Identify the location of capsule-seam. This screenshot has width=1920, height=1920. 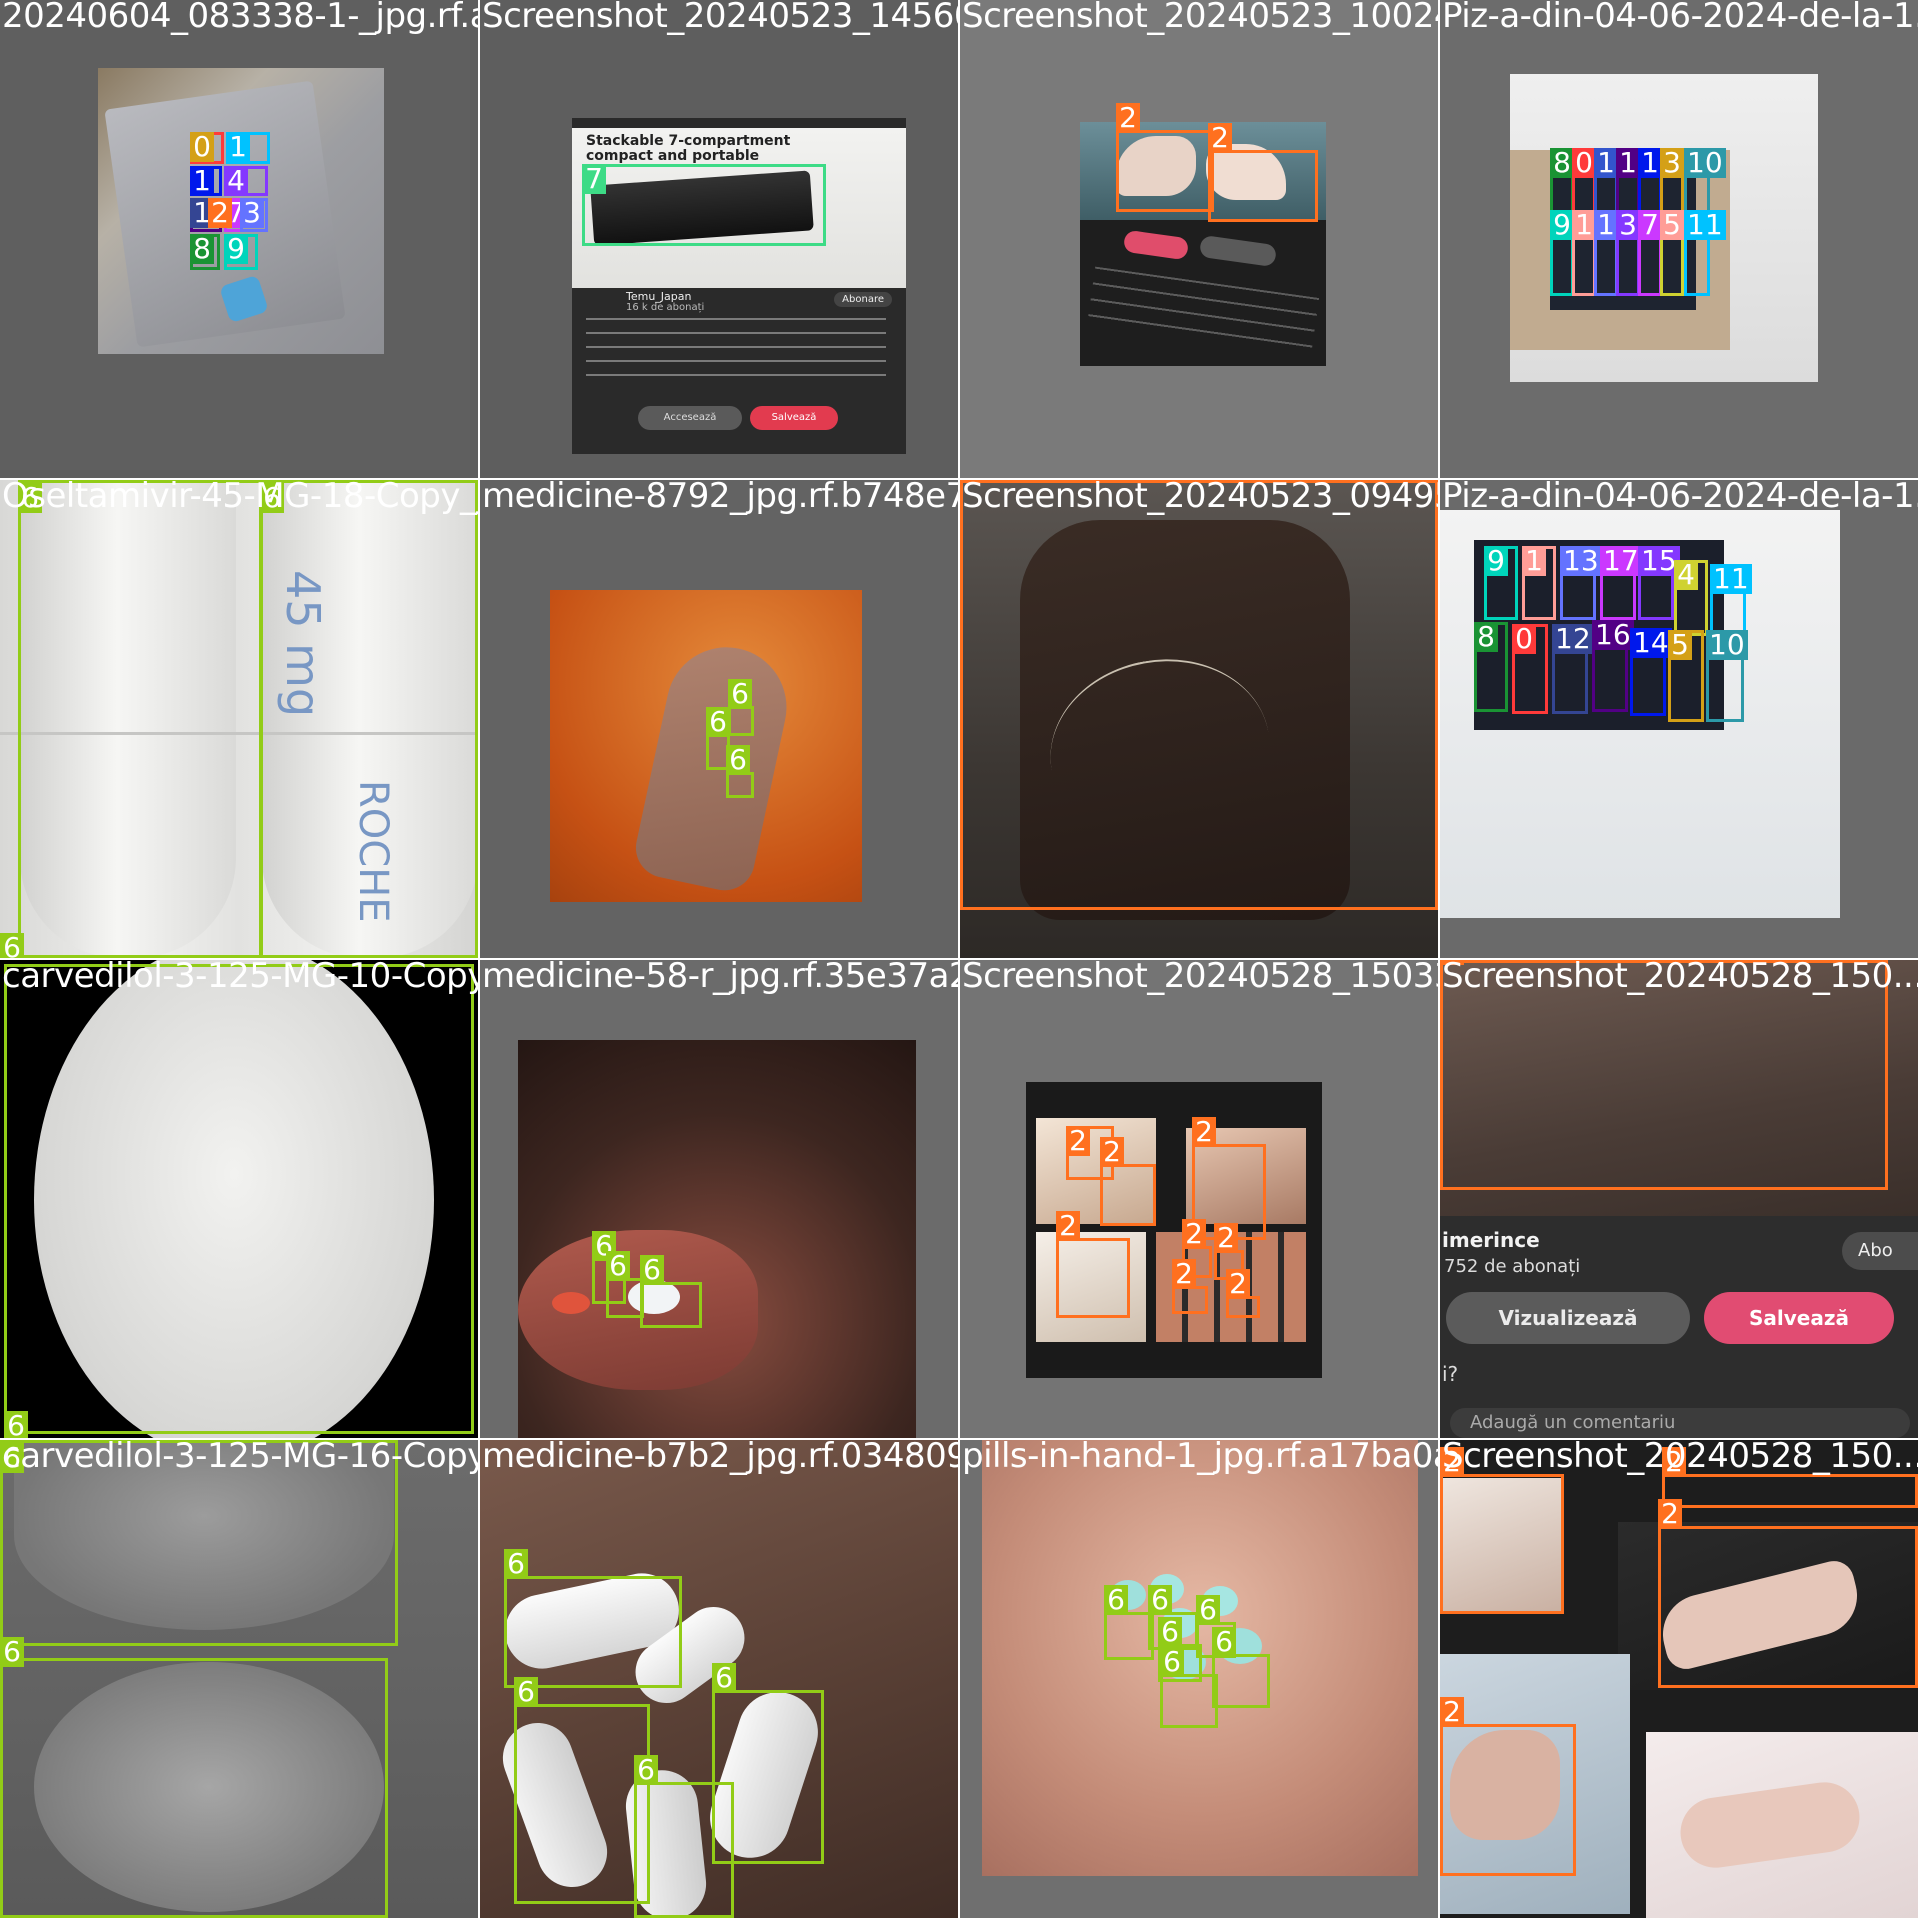
(239, 733).